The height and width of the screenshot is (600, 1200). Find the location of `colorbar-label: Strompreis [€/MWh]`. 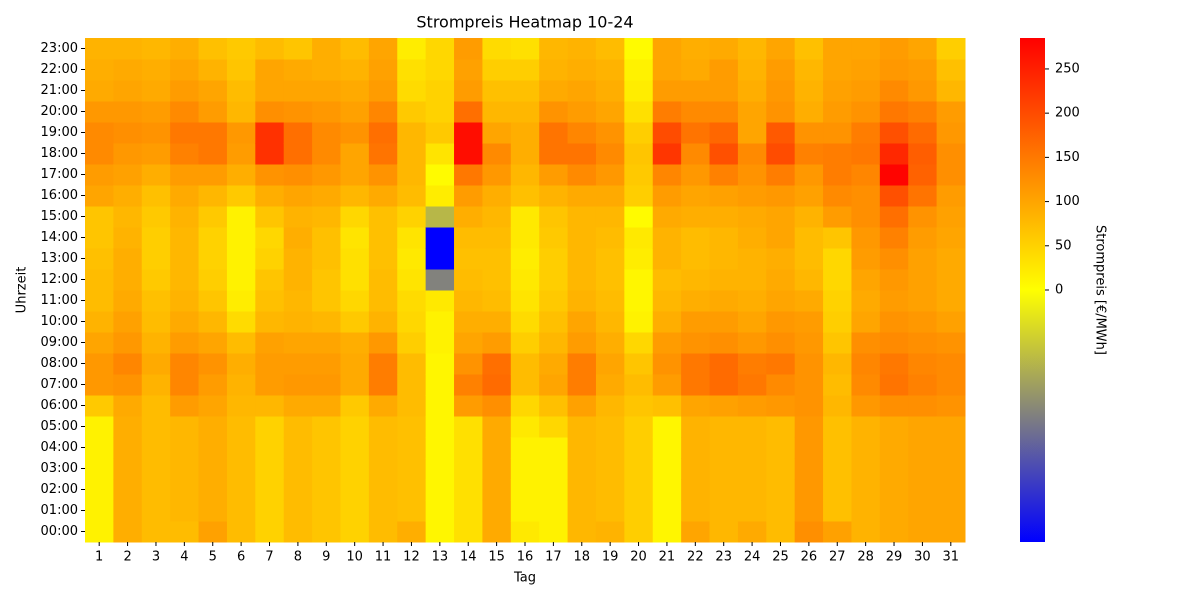

colorbar-label: Strompreis [€/MWh] is located at coordinates (1100, 290).